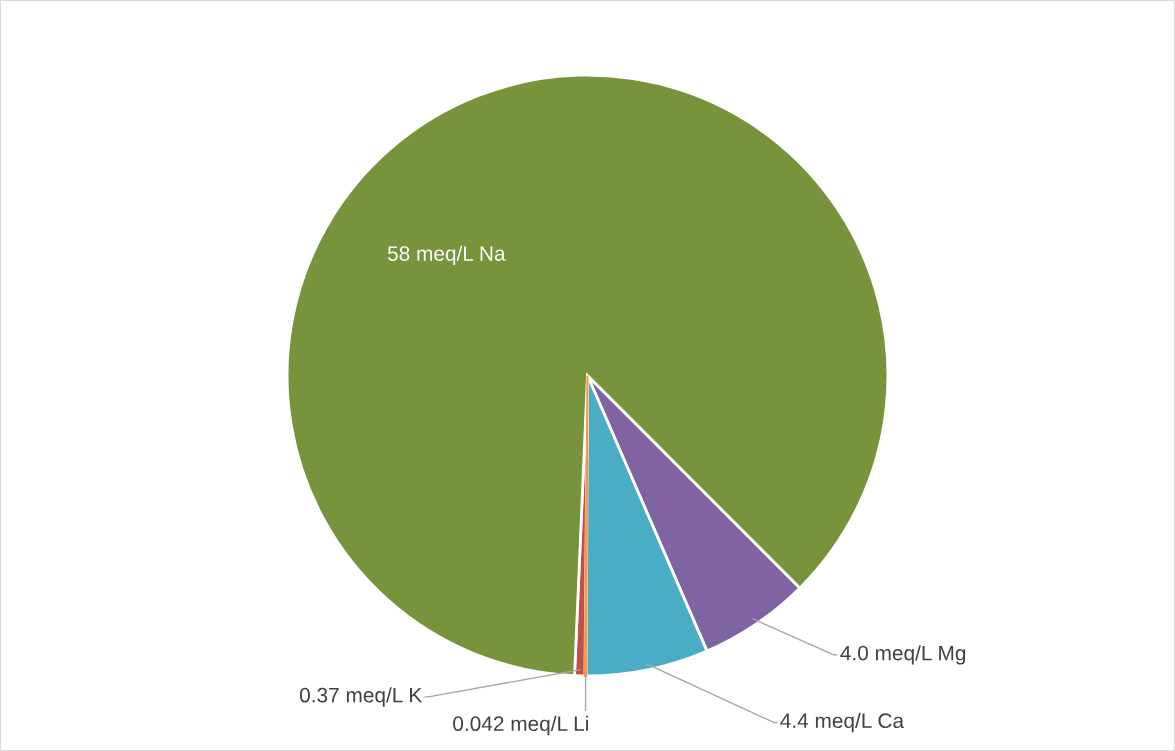 The height and width of the screenshot is (751, 1175). I want to click on slice-label: 0.37 meq/L K, so click(361, 697).